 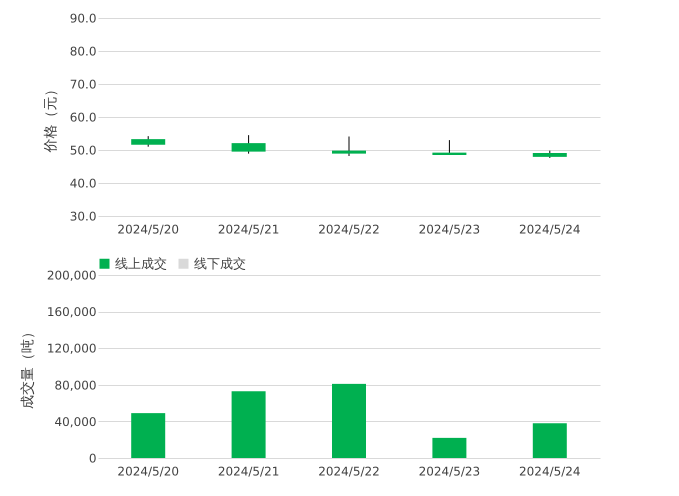 What do you see at coordinates (141, 264) in the screenshot?
I see `legend-label: 线上成交` at bounding box center [141, 264].